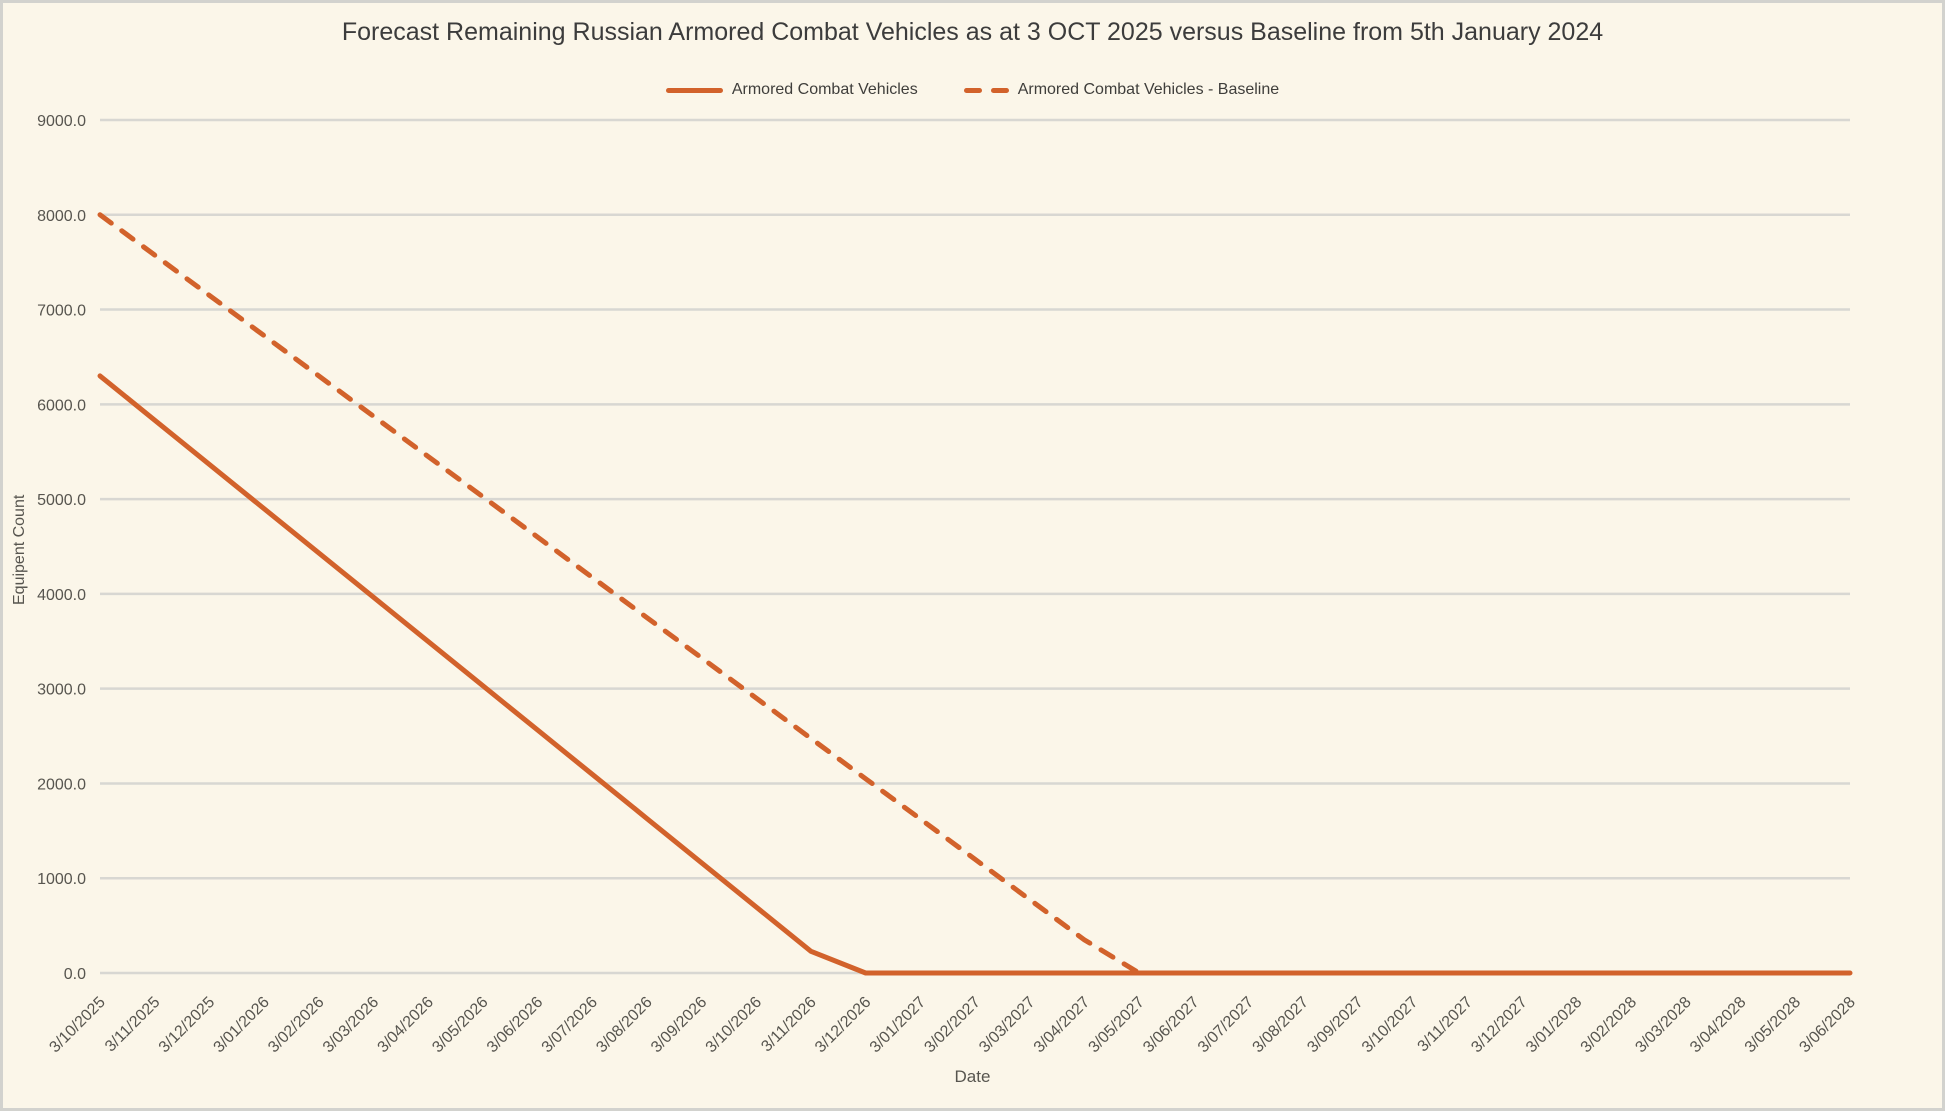 This screenshot has width=1945, height=1111. What do you see at coordinates (77, 1025) in the screenshot?
I see `x-tick-label: 3/10/2025` at bounding box center [77, 1025].